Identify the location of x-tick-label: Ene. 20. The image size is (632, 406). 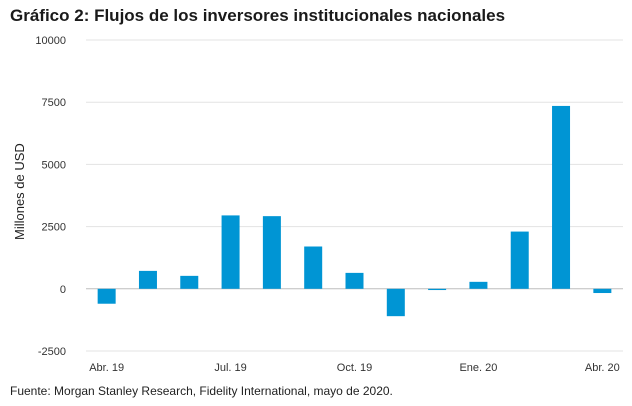
(478, 368).